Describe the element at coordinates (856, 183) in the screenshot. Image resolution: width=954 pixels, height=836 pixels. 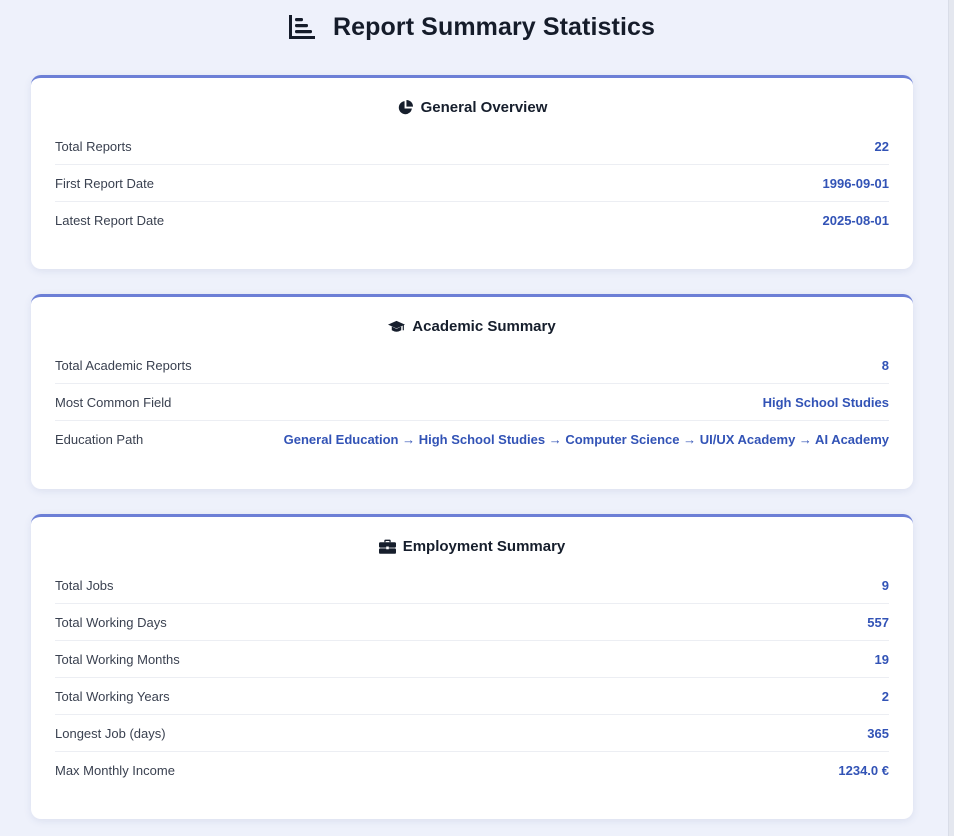
I see `stat-value: 1996-09-01` at that location.